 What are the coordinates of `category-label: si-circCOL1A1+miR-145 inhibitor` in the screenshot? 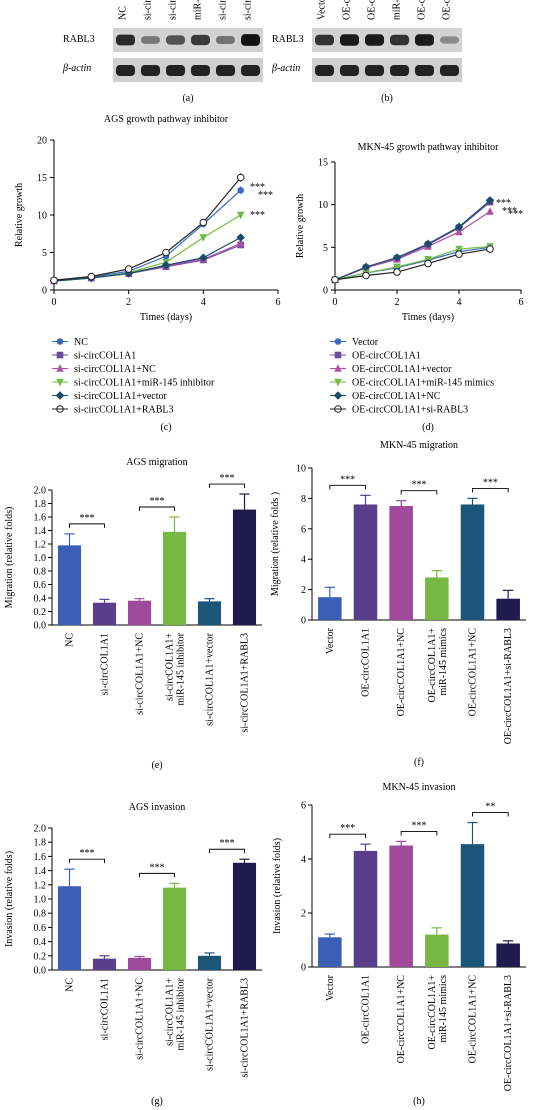 It's located at (176, 668).